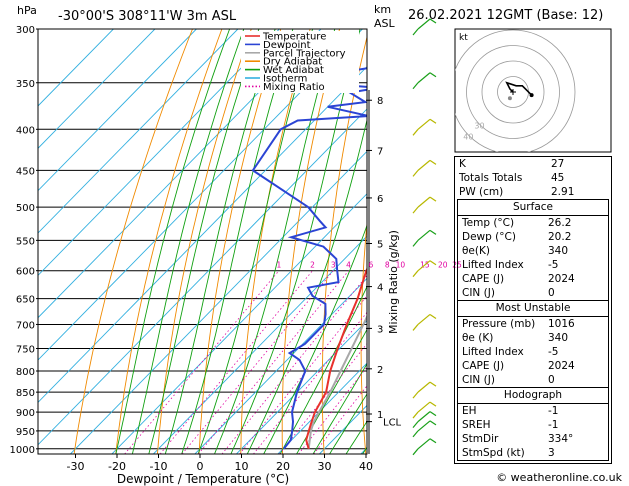 The width and height of the screenshot is (629, 486). Describe the element at coordinates (559, 477) in the screenshot. I see `copyright-label: © weatheronline.co.uk` at that location.